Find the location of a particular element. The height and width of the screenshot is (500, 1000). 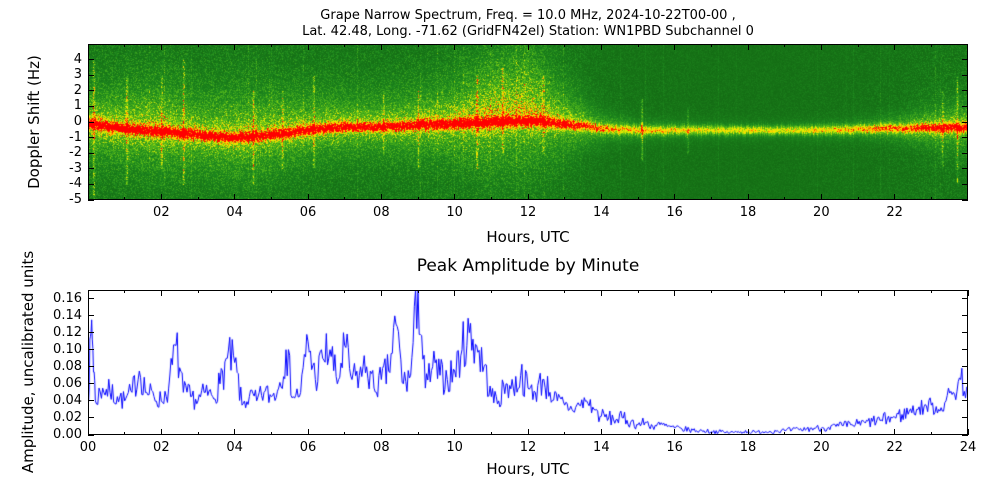

y-tick-label: -3 is located at coordinates (75, 168).